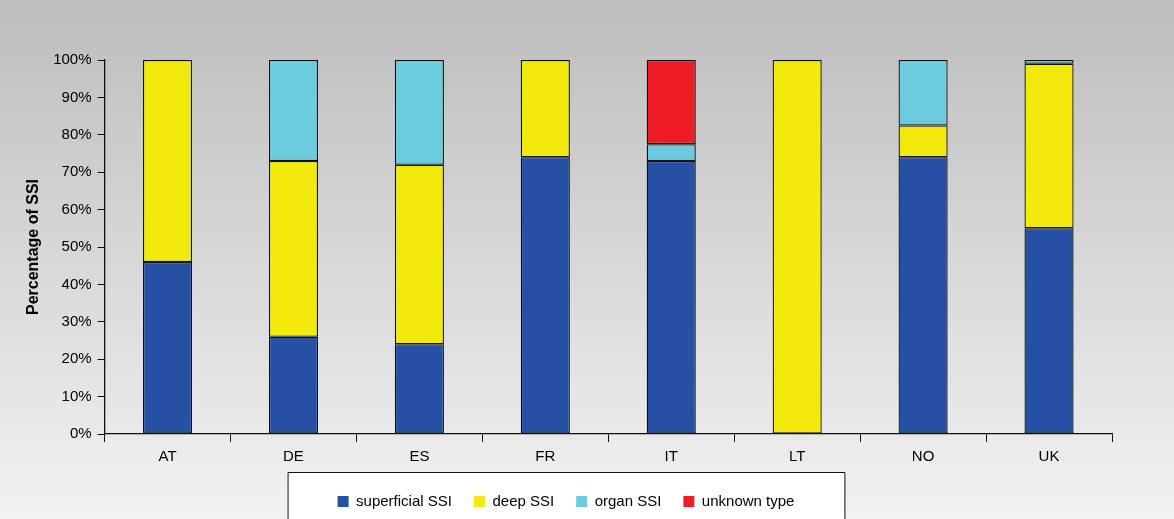  I want to click on legend-label: organ SSI, so click(628, 500).